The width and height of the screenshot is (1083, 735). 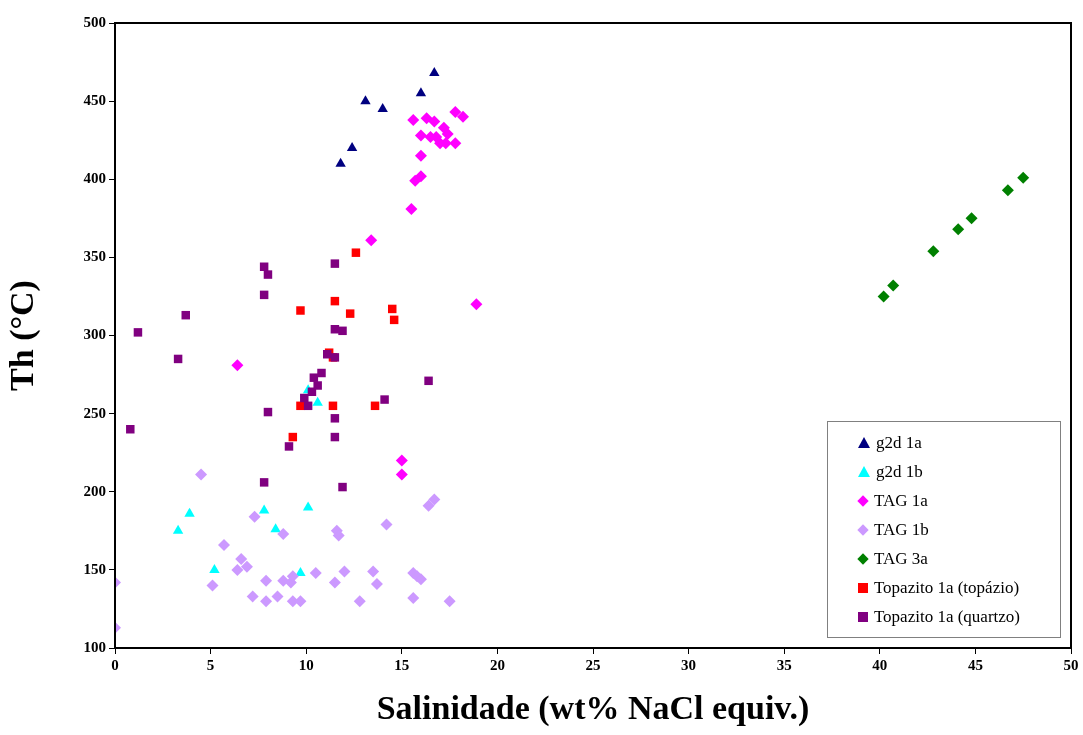 What do you see at coordinates (94, 568) in the screenshot?
I see `y-tick-label: 150` at bounding box center [94, 568].